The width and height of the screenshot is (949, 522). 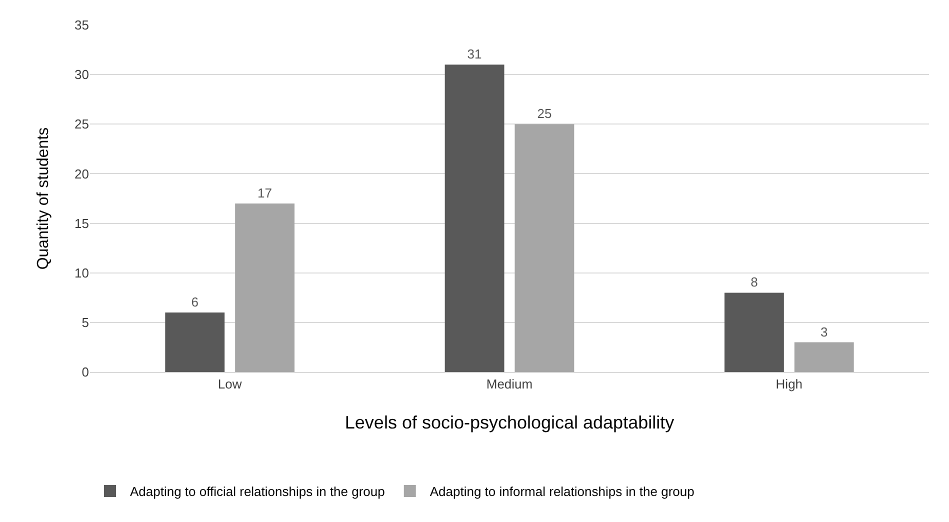 What do you see at coordinates (509, 384) in the screenshot?
I see `x-tick-label: Medium` at bounding box center [509, 384].